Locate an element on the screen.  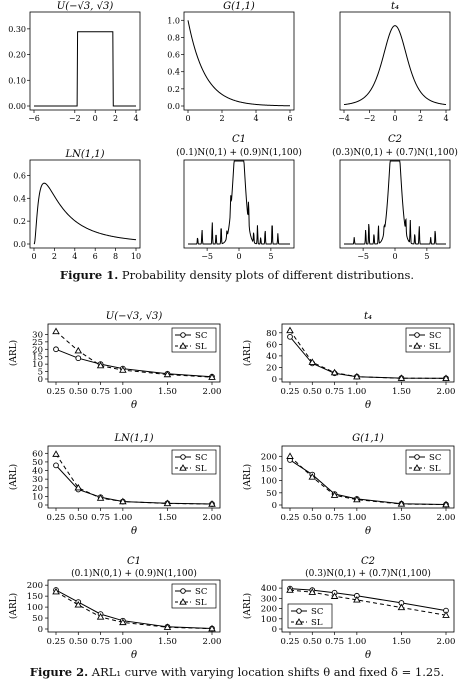
y-tick-label: 400 is located at coordinates (269, 589).